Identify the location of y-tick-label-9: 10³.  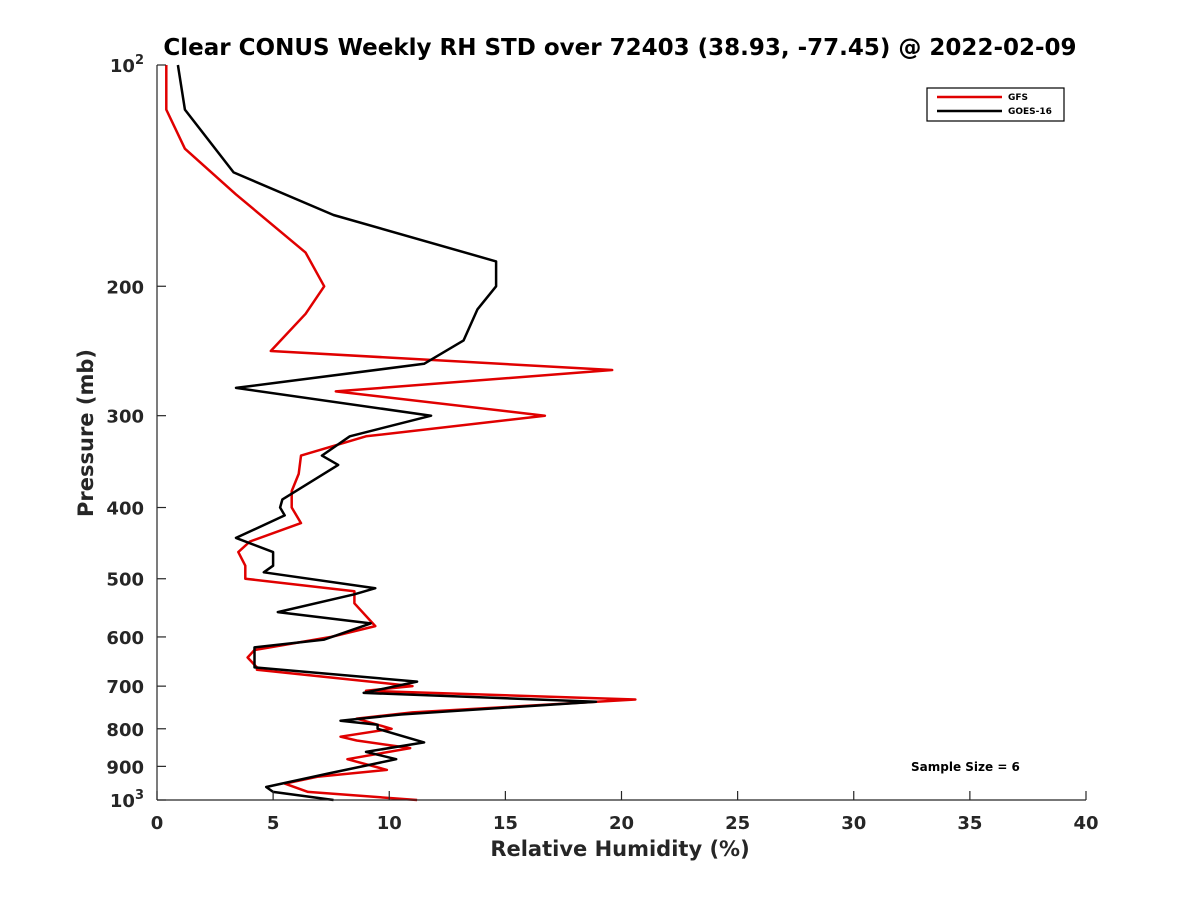
(127, 800).